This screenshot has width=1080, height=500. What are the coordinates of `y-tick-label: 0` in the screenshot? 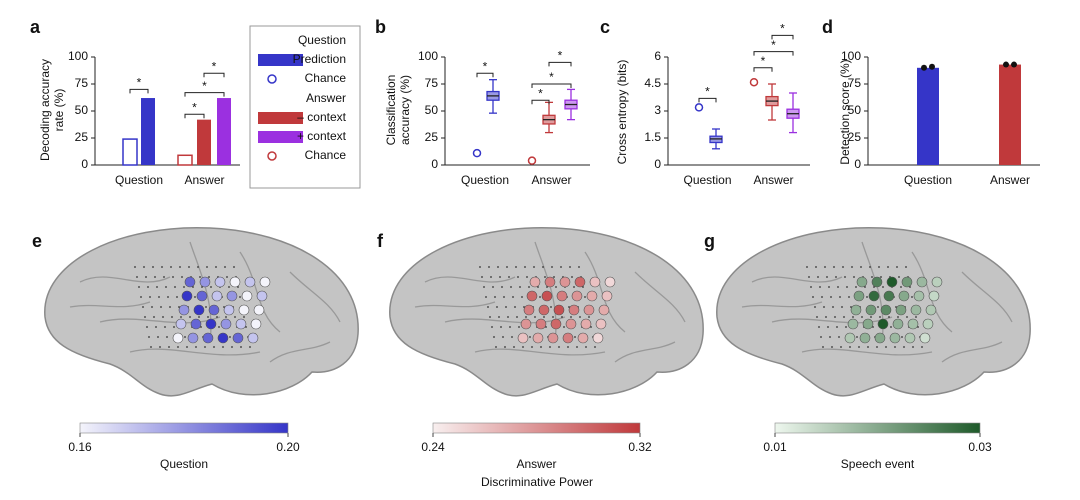 It's located at (657, 164).